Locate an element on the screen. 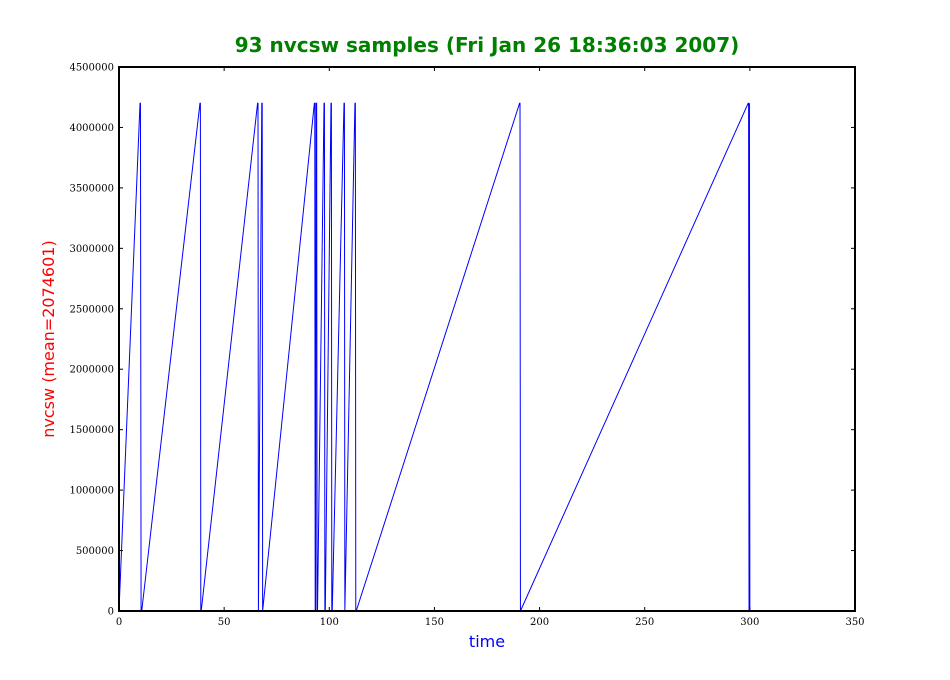 The width and height of the screenshot is (950, 680). y-tick-label-2: 1000000 is located at coordinates (91, 491).